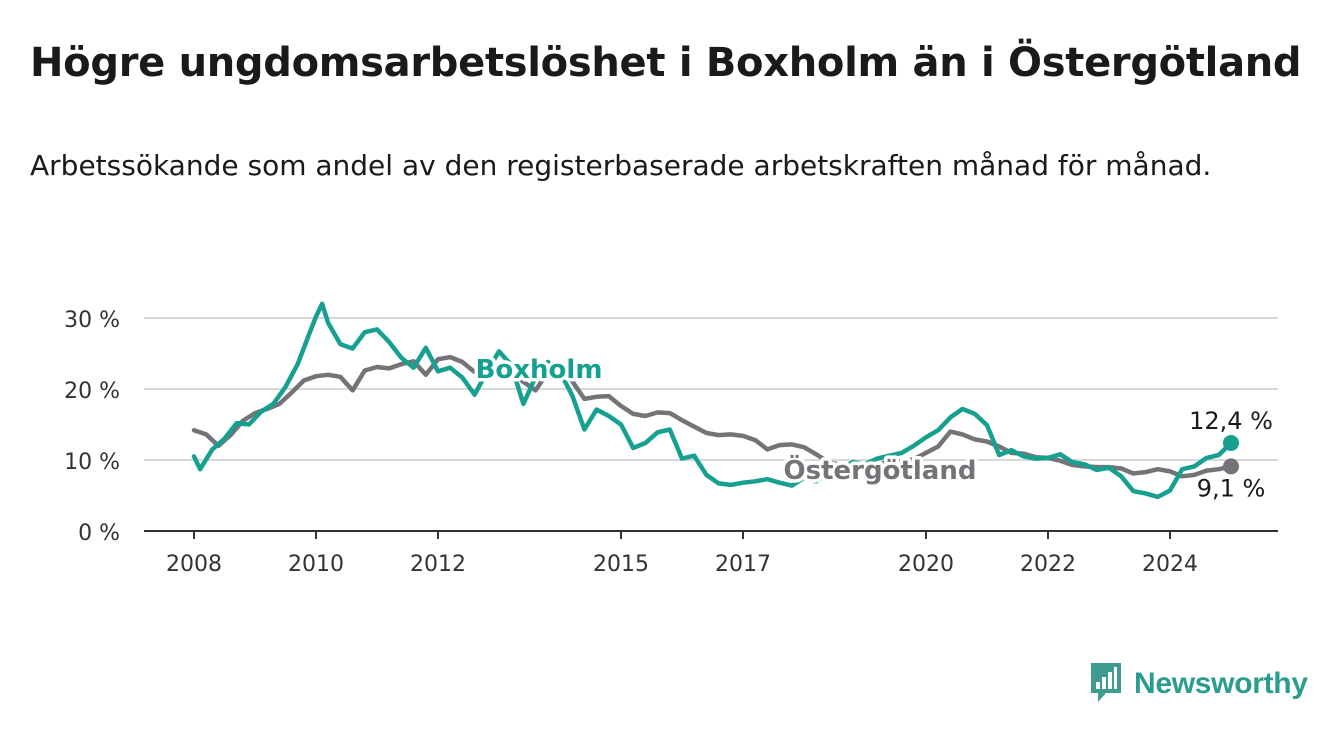 This screenshot has height=734, width=1340. Describe the element at coordinates (873, 428) in the screenshot. I see `labels: Boxholm Östergötland 12,4 % 9,1 %` at that location.